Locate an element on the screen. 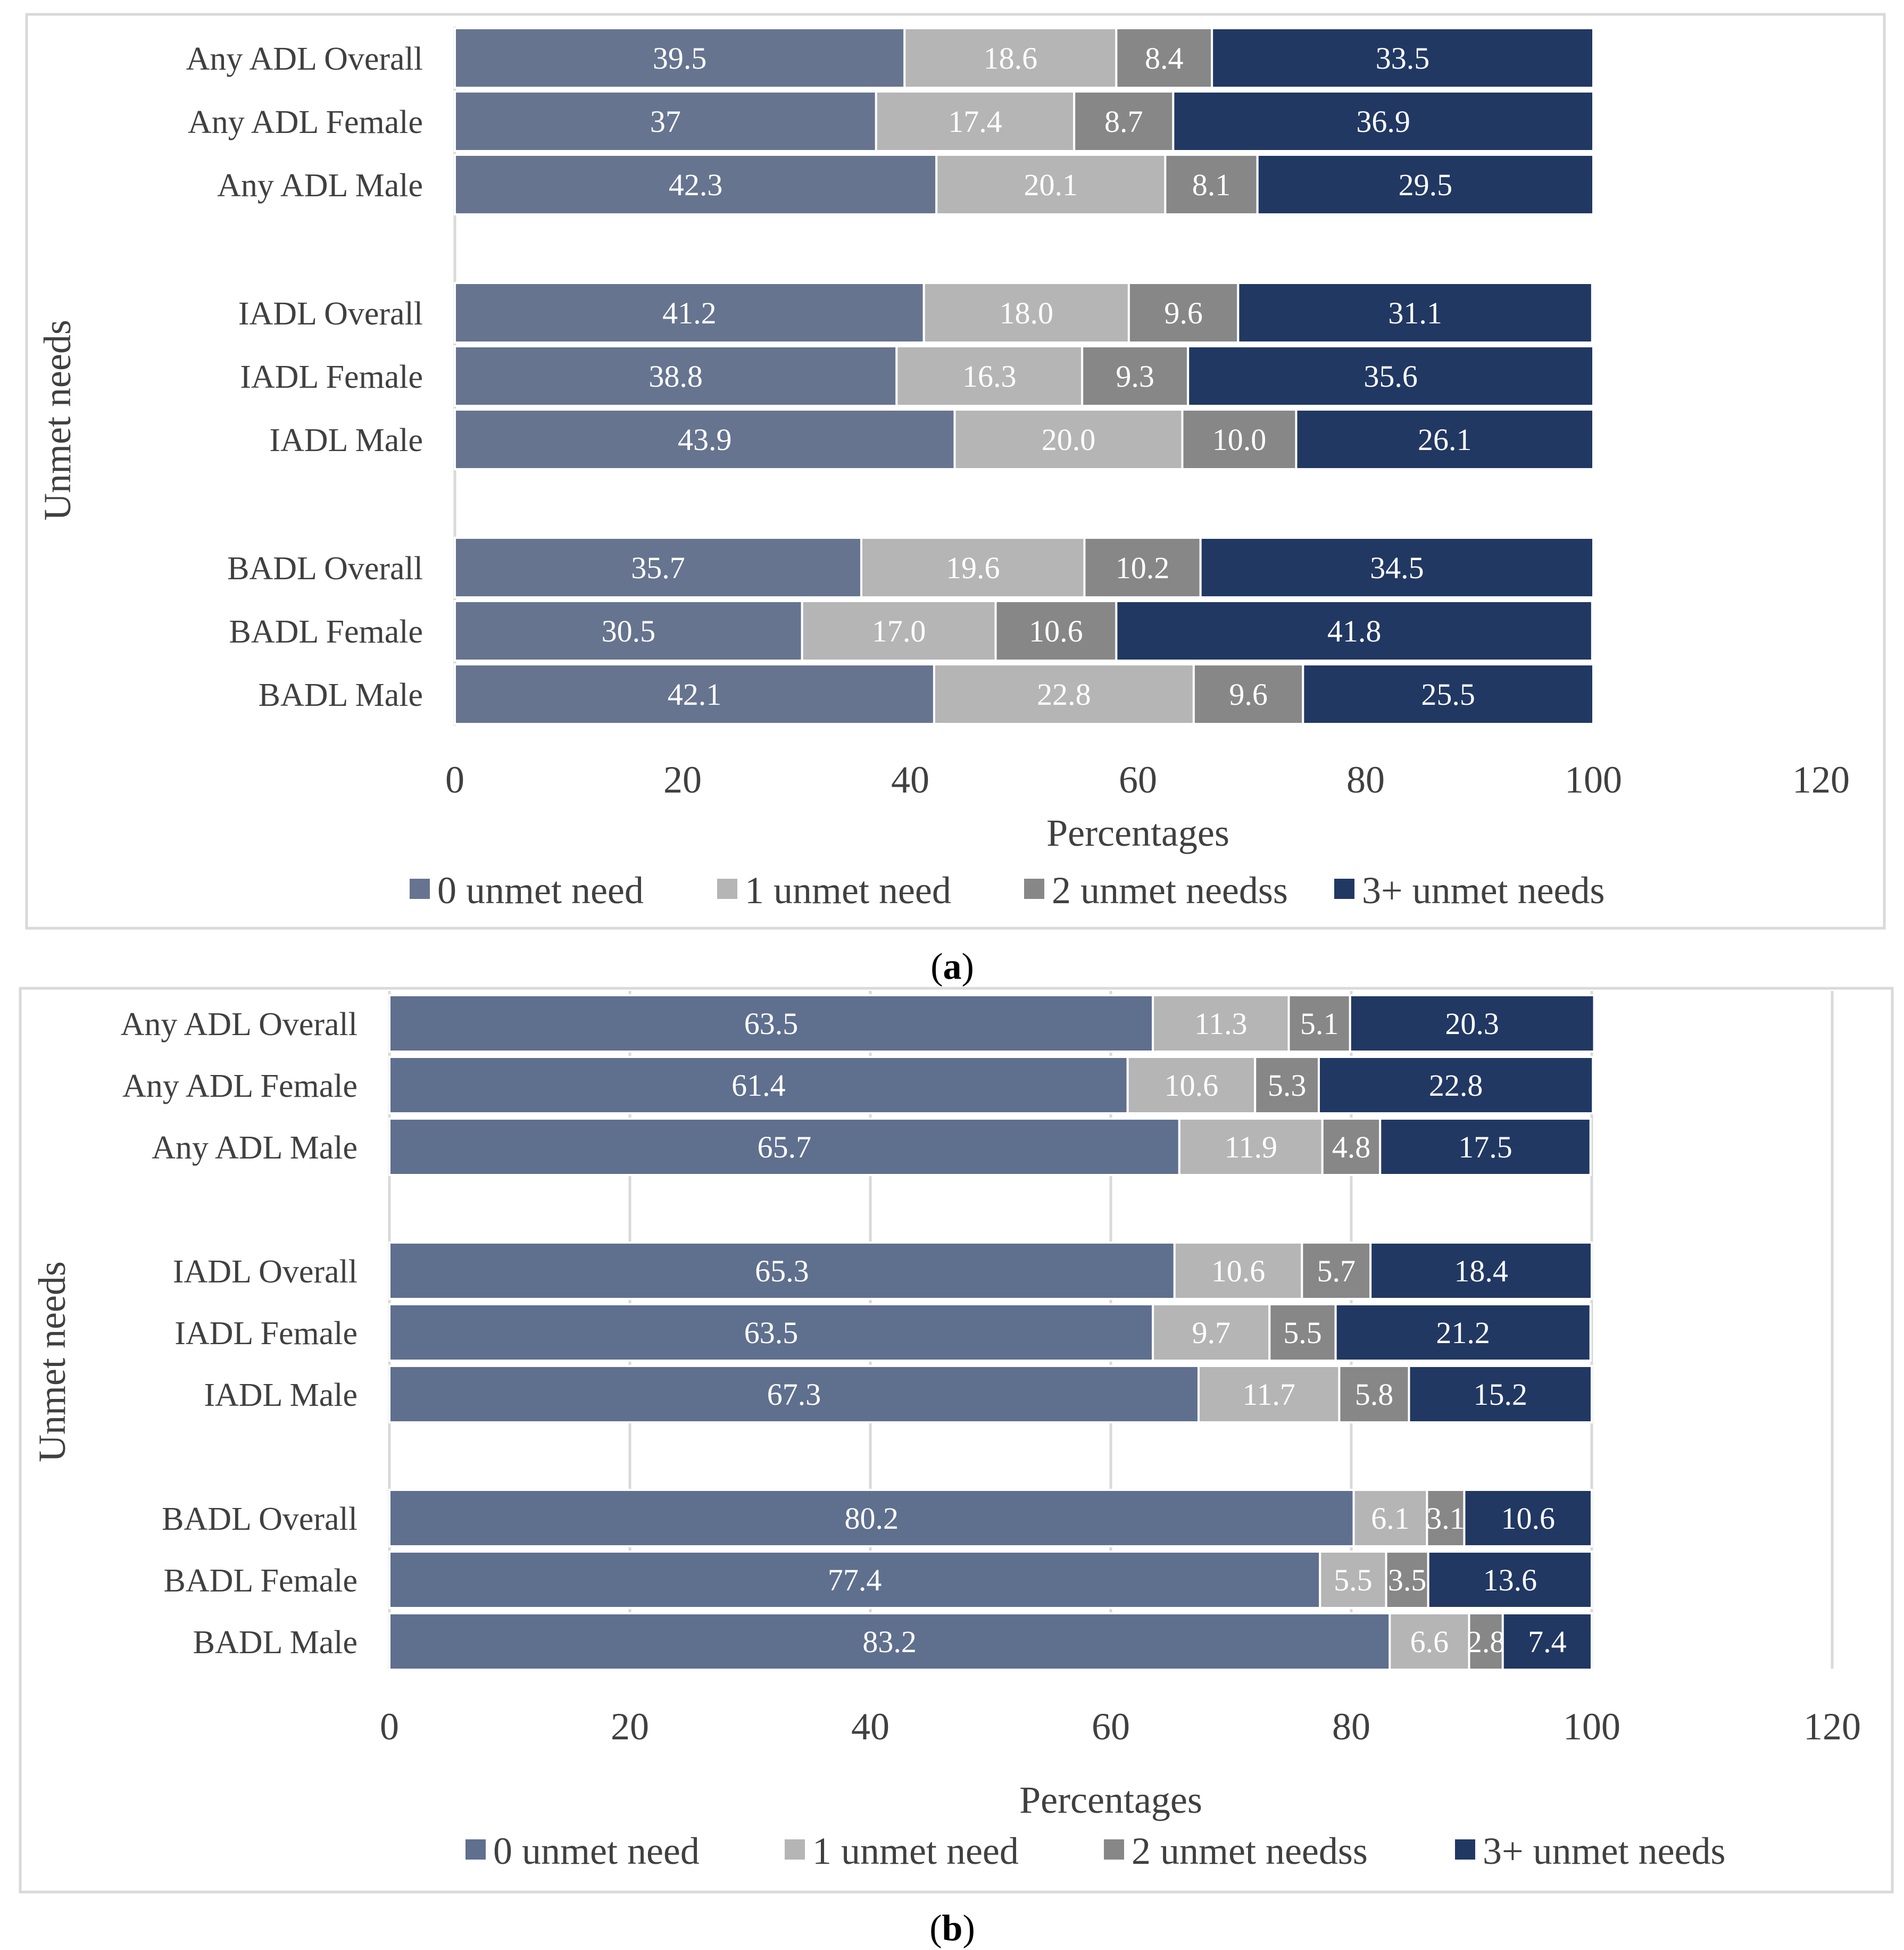  panel-a-data-label-badl-female-2-unmet-needss: 10.6 is located at coordinates (1056, 631).